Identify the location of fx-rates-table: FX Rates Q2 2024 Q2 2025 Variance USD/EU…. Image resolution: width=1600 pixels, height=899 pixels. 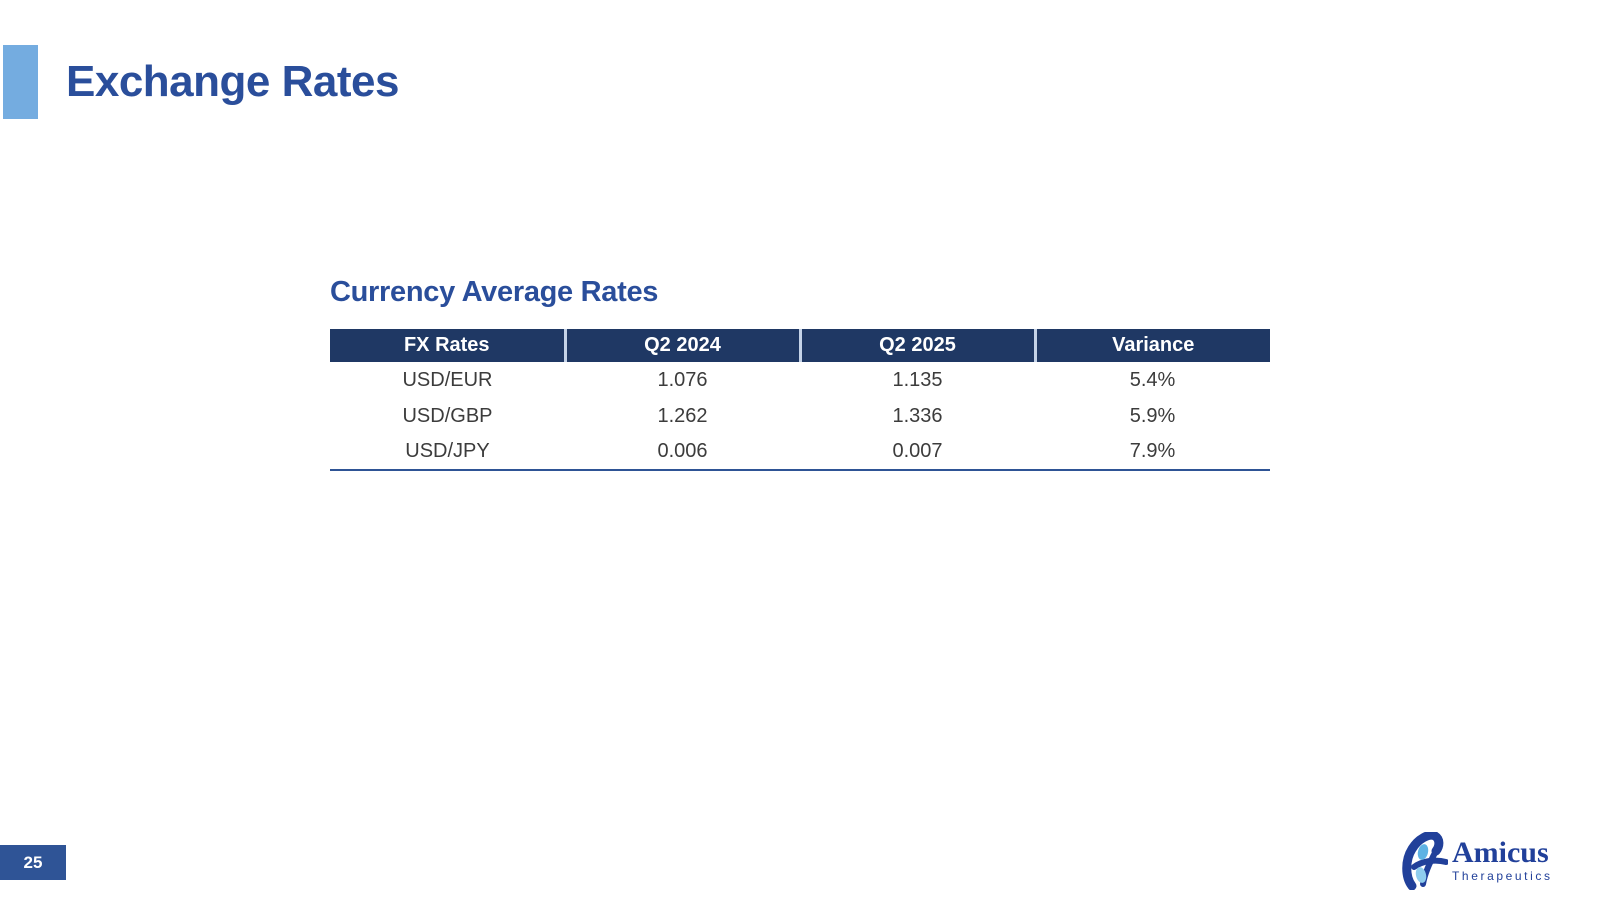
(800, 400).